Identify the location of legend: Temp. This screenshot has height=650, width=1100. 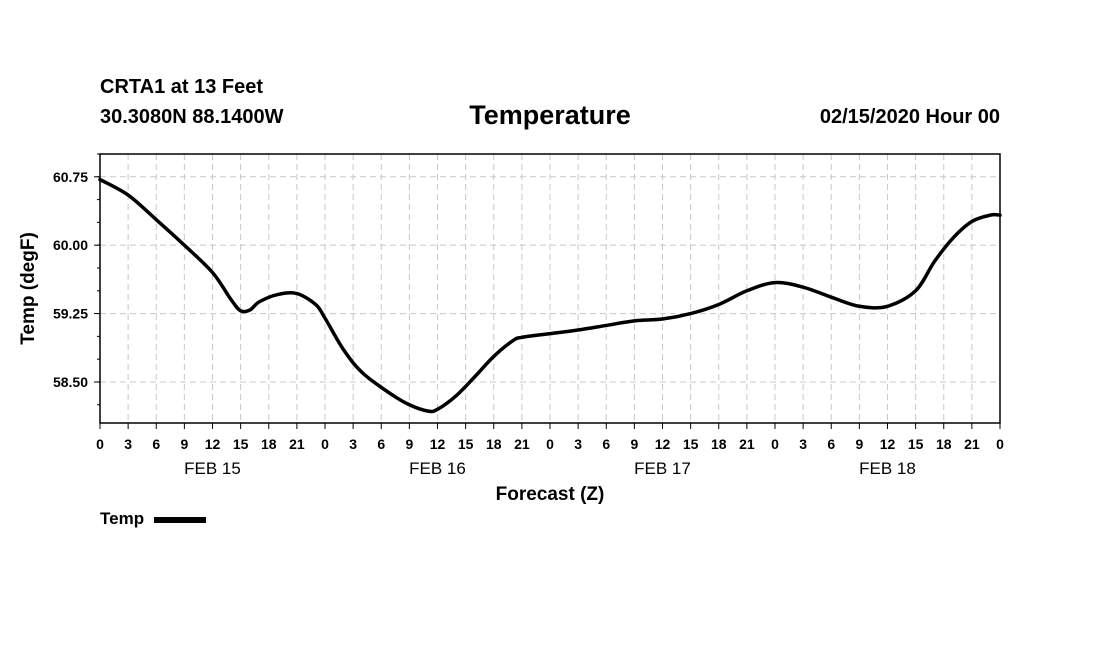
(153, 519).